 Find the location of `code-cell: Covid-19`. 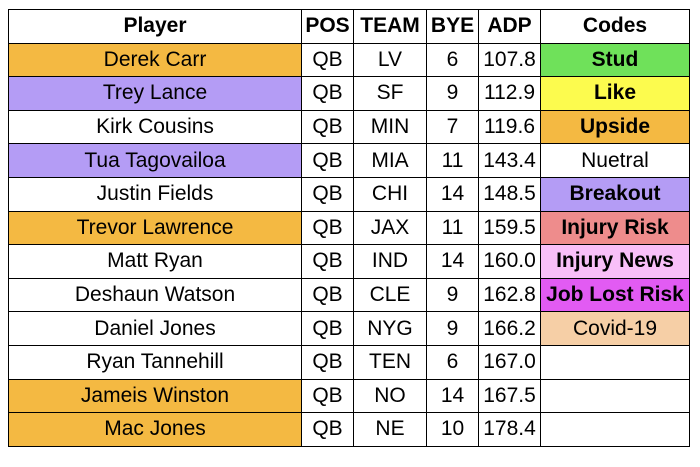

code-cell: Covid-19 is located at coordinates (615, 328).